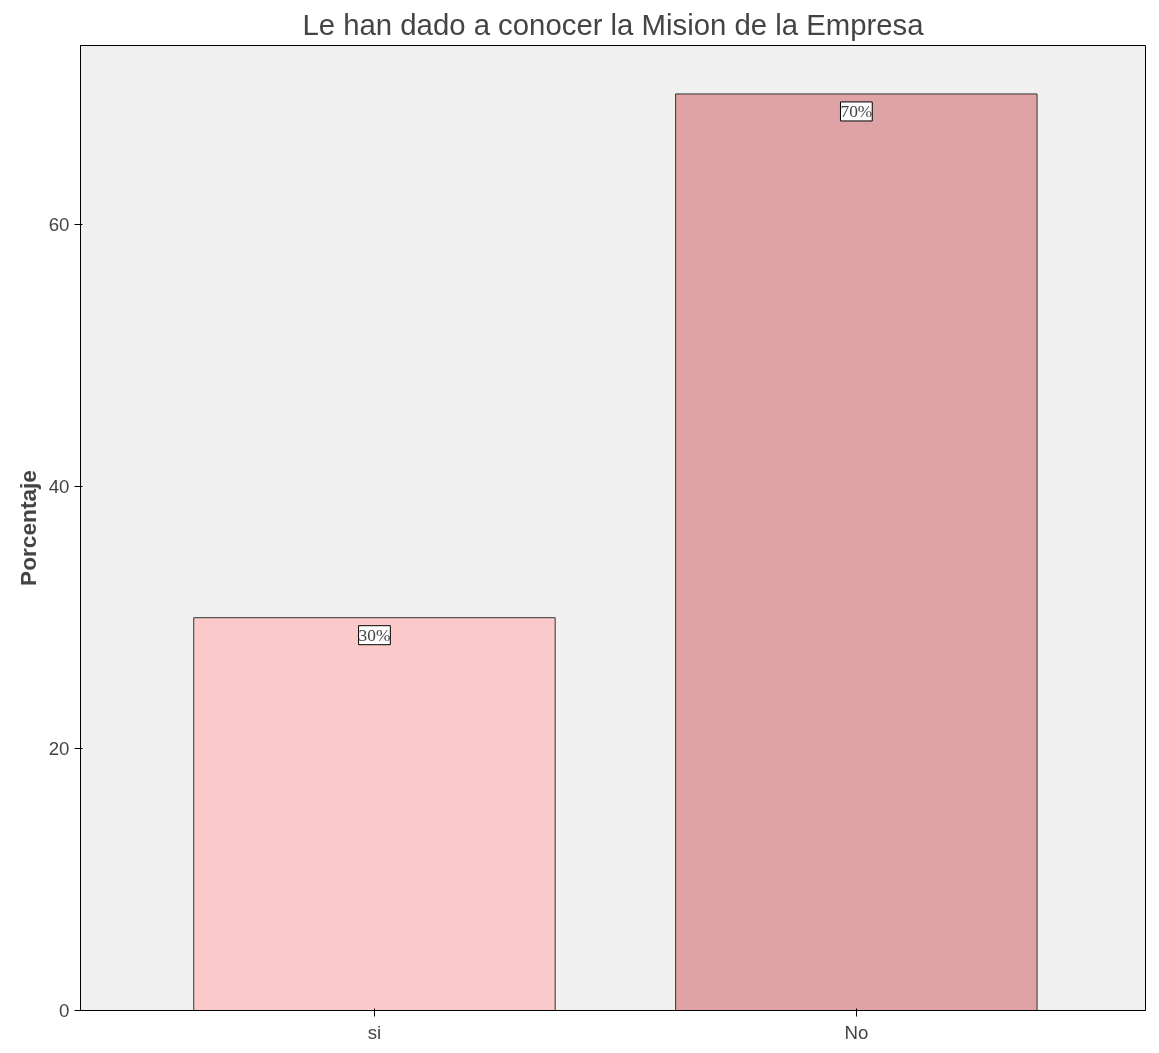 The height and width of the screenshot is (1053, 1159). I want to click on x-tick-label: si, so click(374, 1032).